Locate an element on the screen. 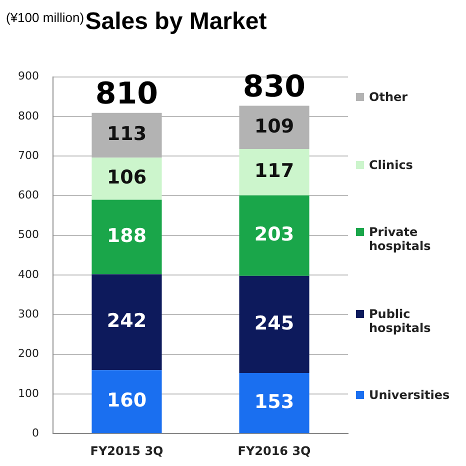  y-tick-label: 900 is located at coordinates (28, 76).